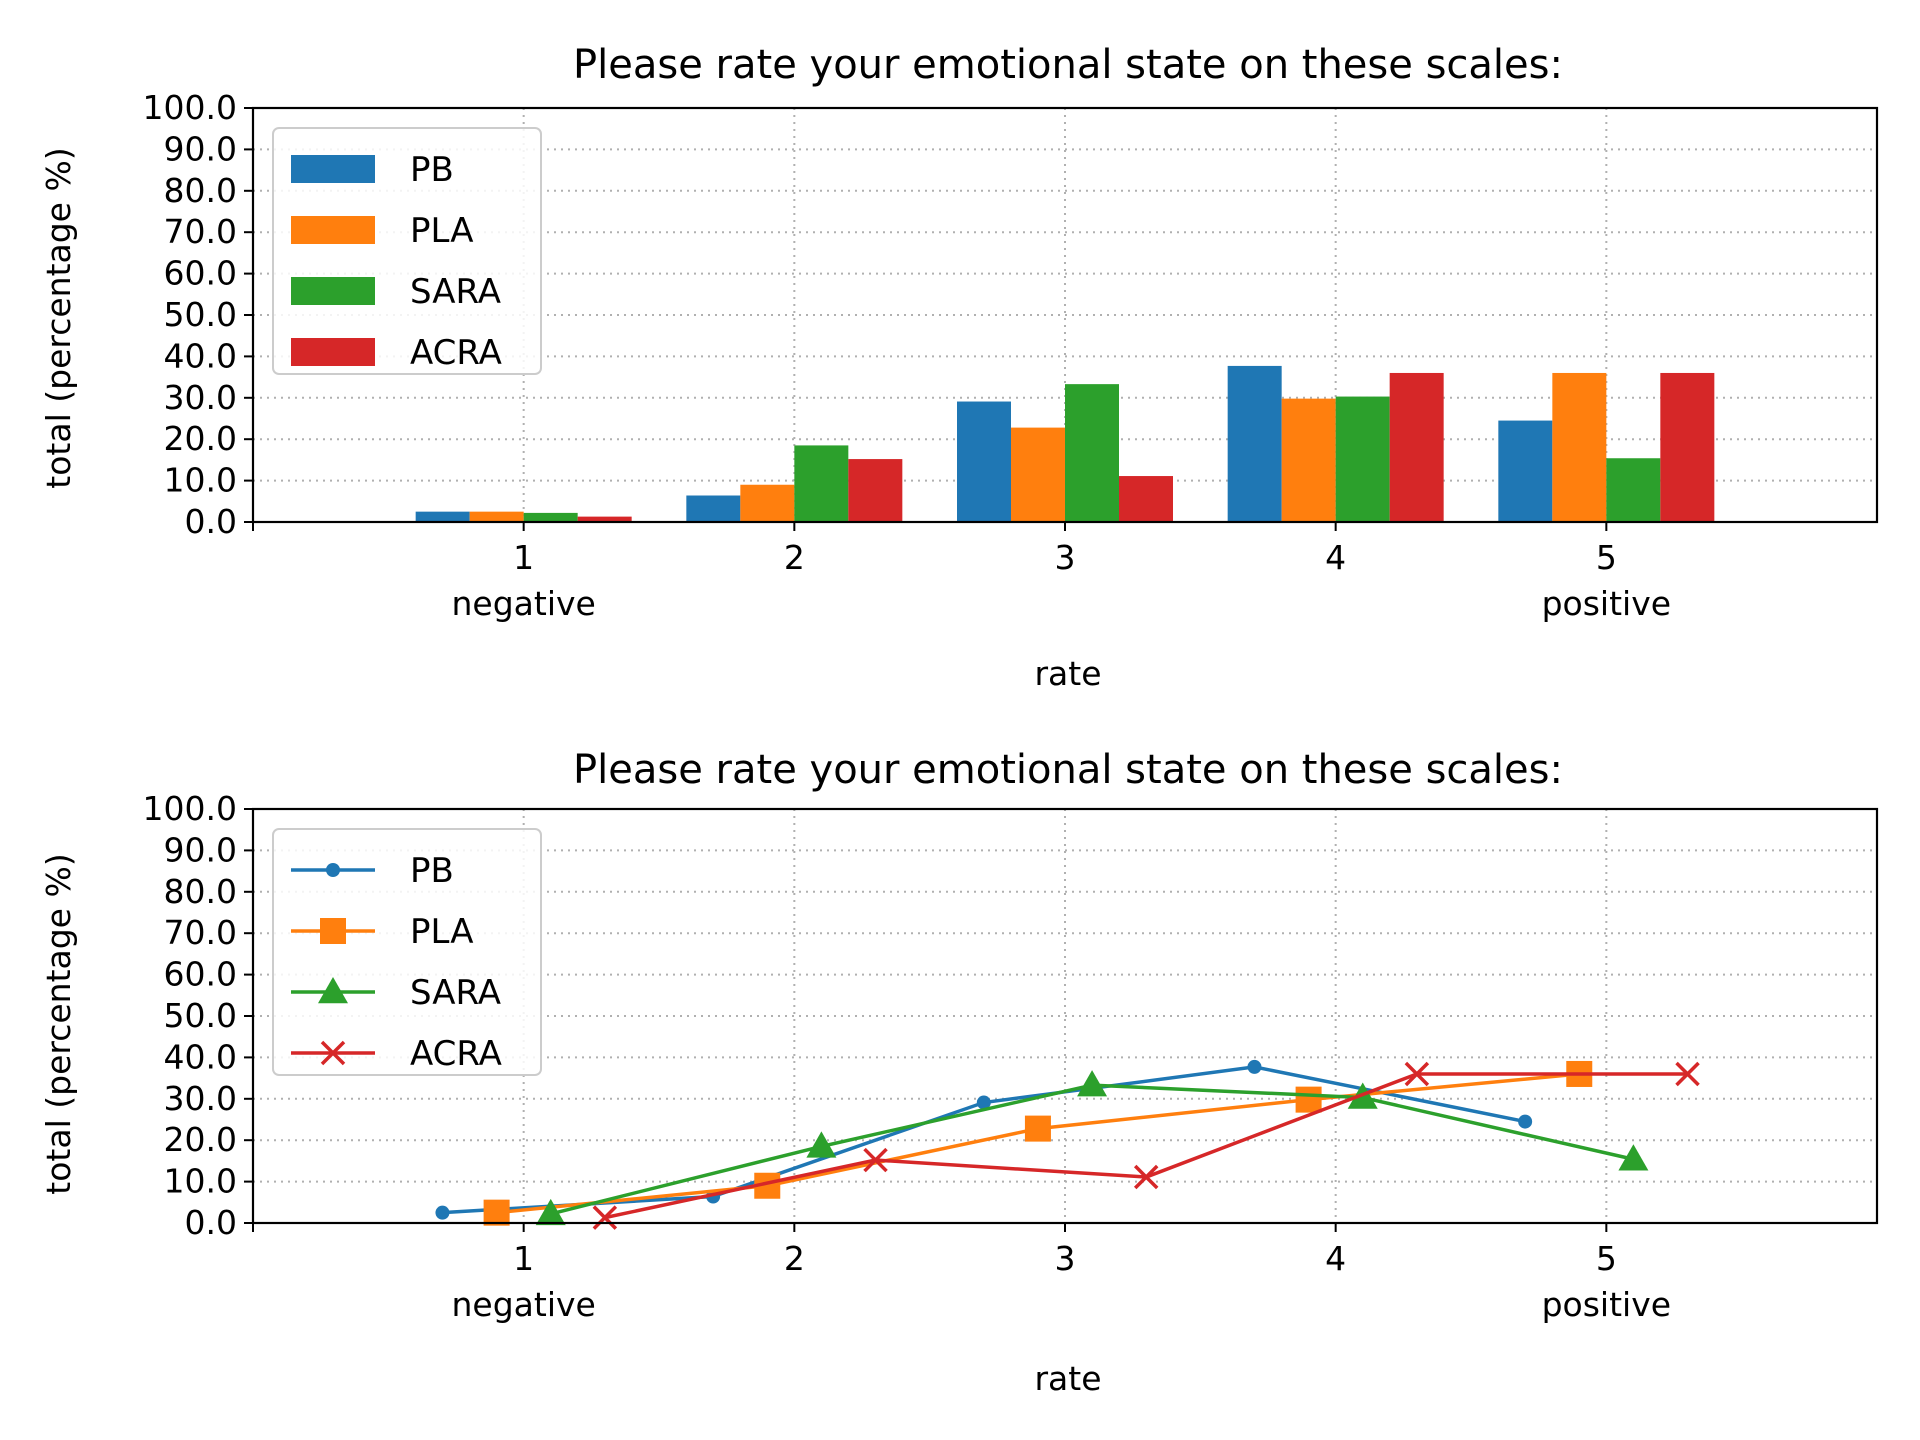 This screenshot has height=1440, width=1920. I want to click on line-chart-ytick-label: 100.0, so click(190, 808).